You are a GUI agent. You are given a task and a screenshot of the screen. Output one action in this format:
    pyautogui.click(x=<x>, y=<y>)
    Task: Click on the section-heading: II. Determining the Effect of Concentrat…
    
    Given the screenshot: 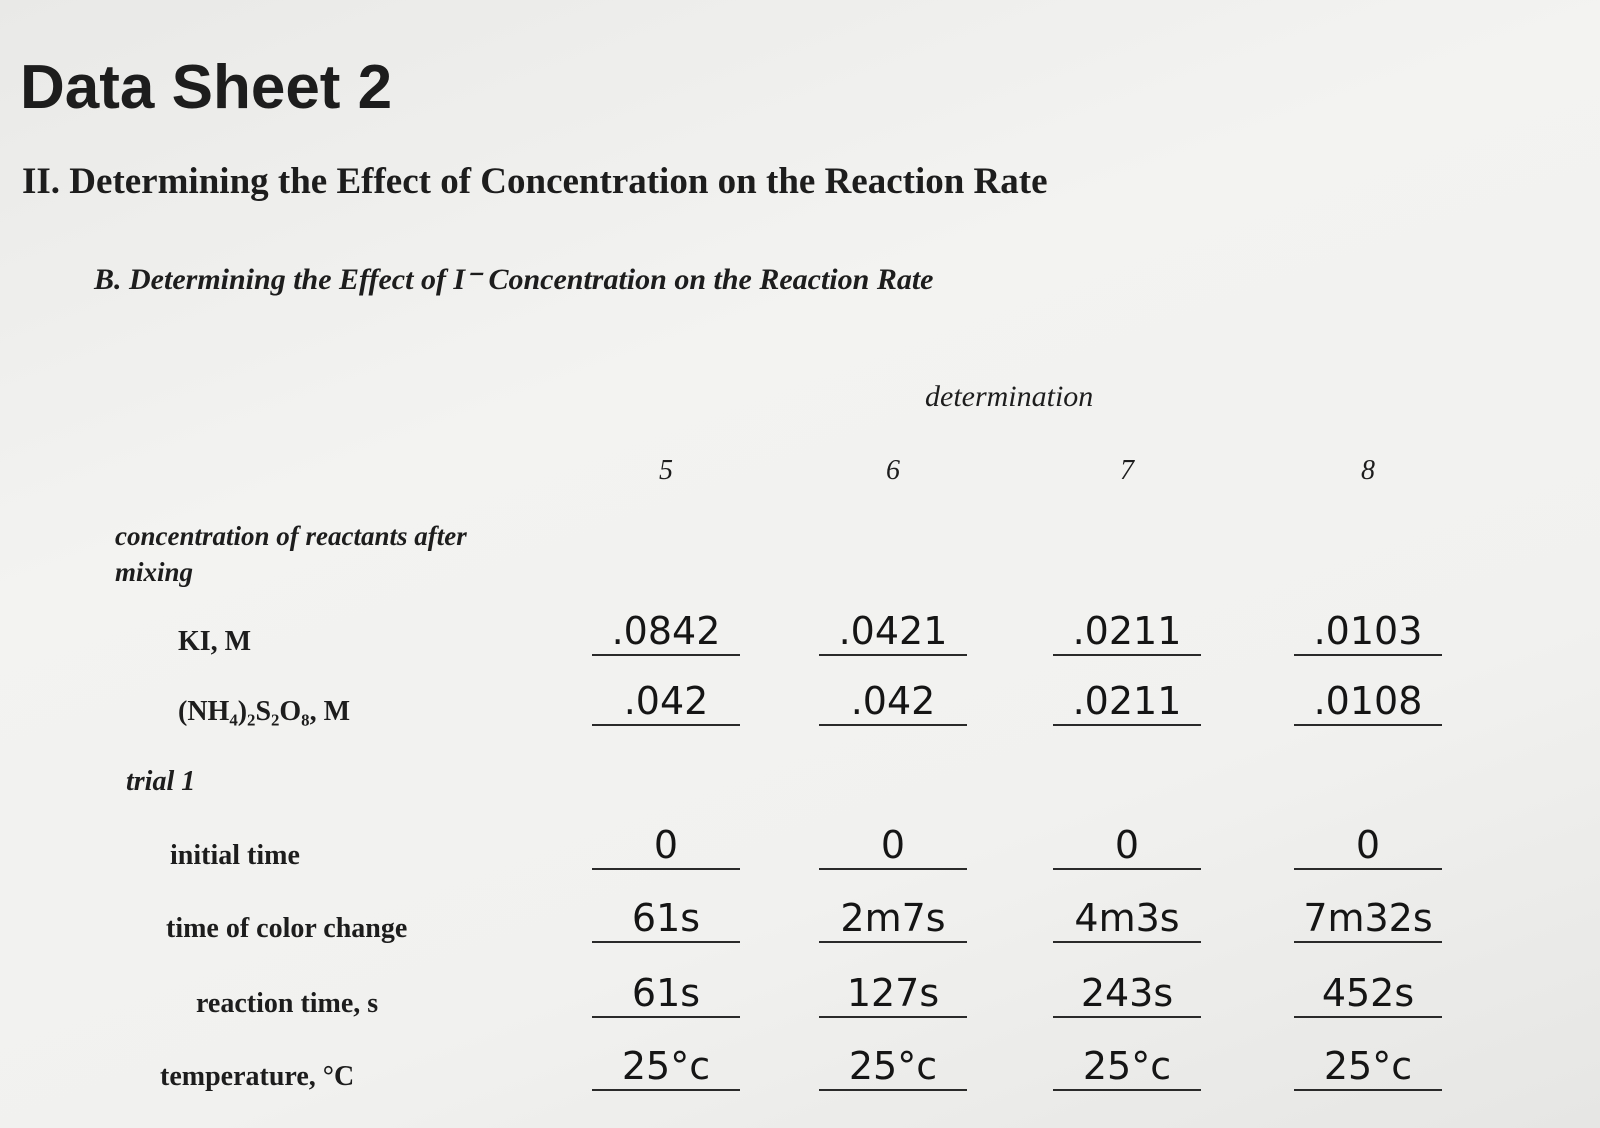 What is the action you would take?
    pyautogui.click(x=535, y=181)
    